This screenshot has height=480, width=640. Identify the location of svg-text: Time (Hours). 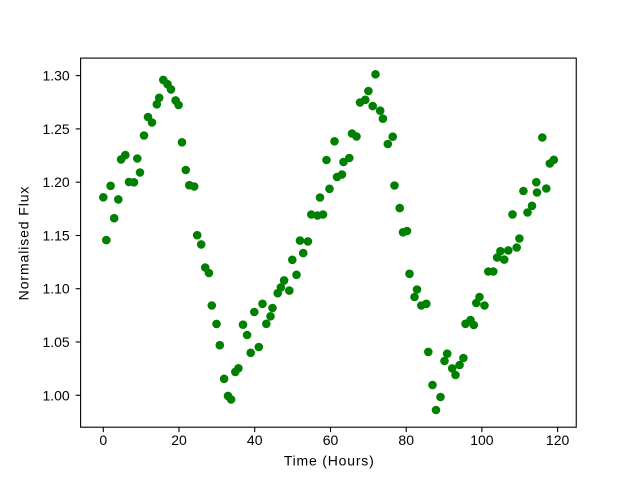
(329, 461).